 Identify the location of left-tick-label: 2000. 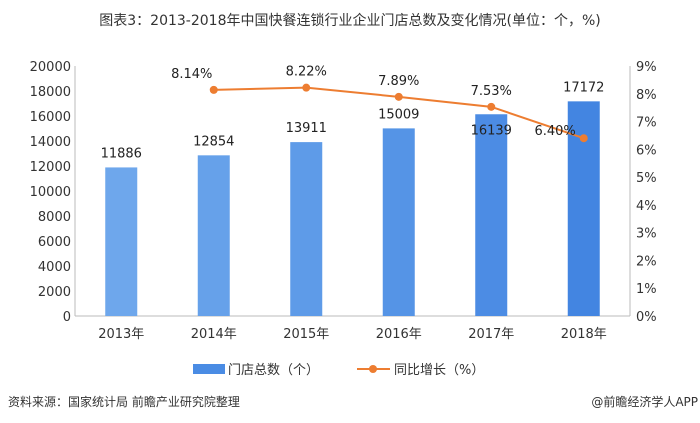
(54, 292).